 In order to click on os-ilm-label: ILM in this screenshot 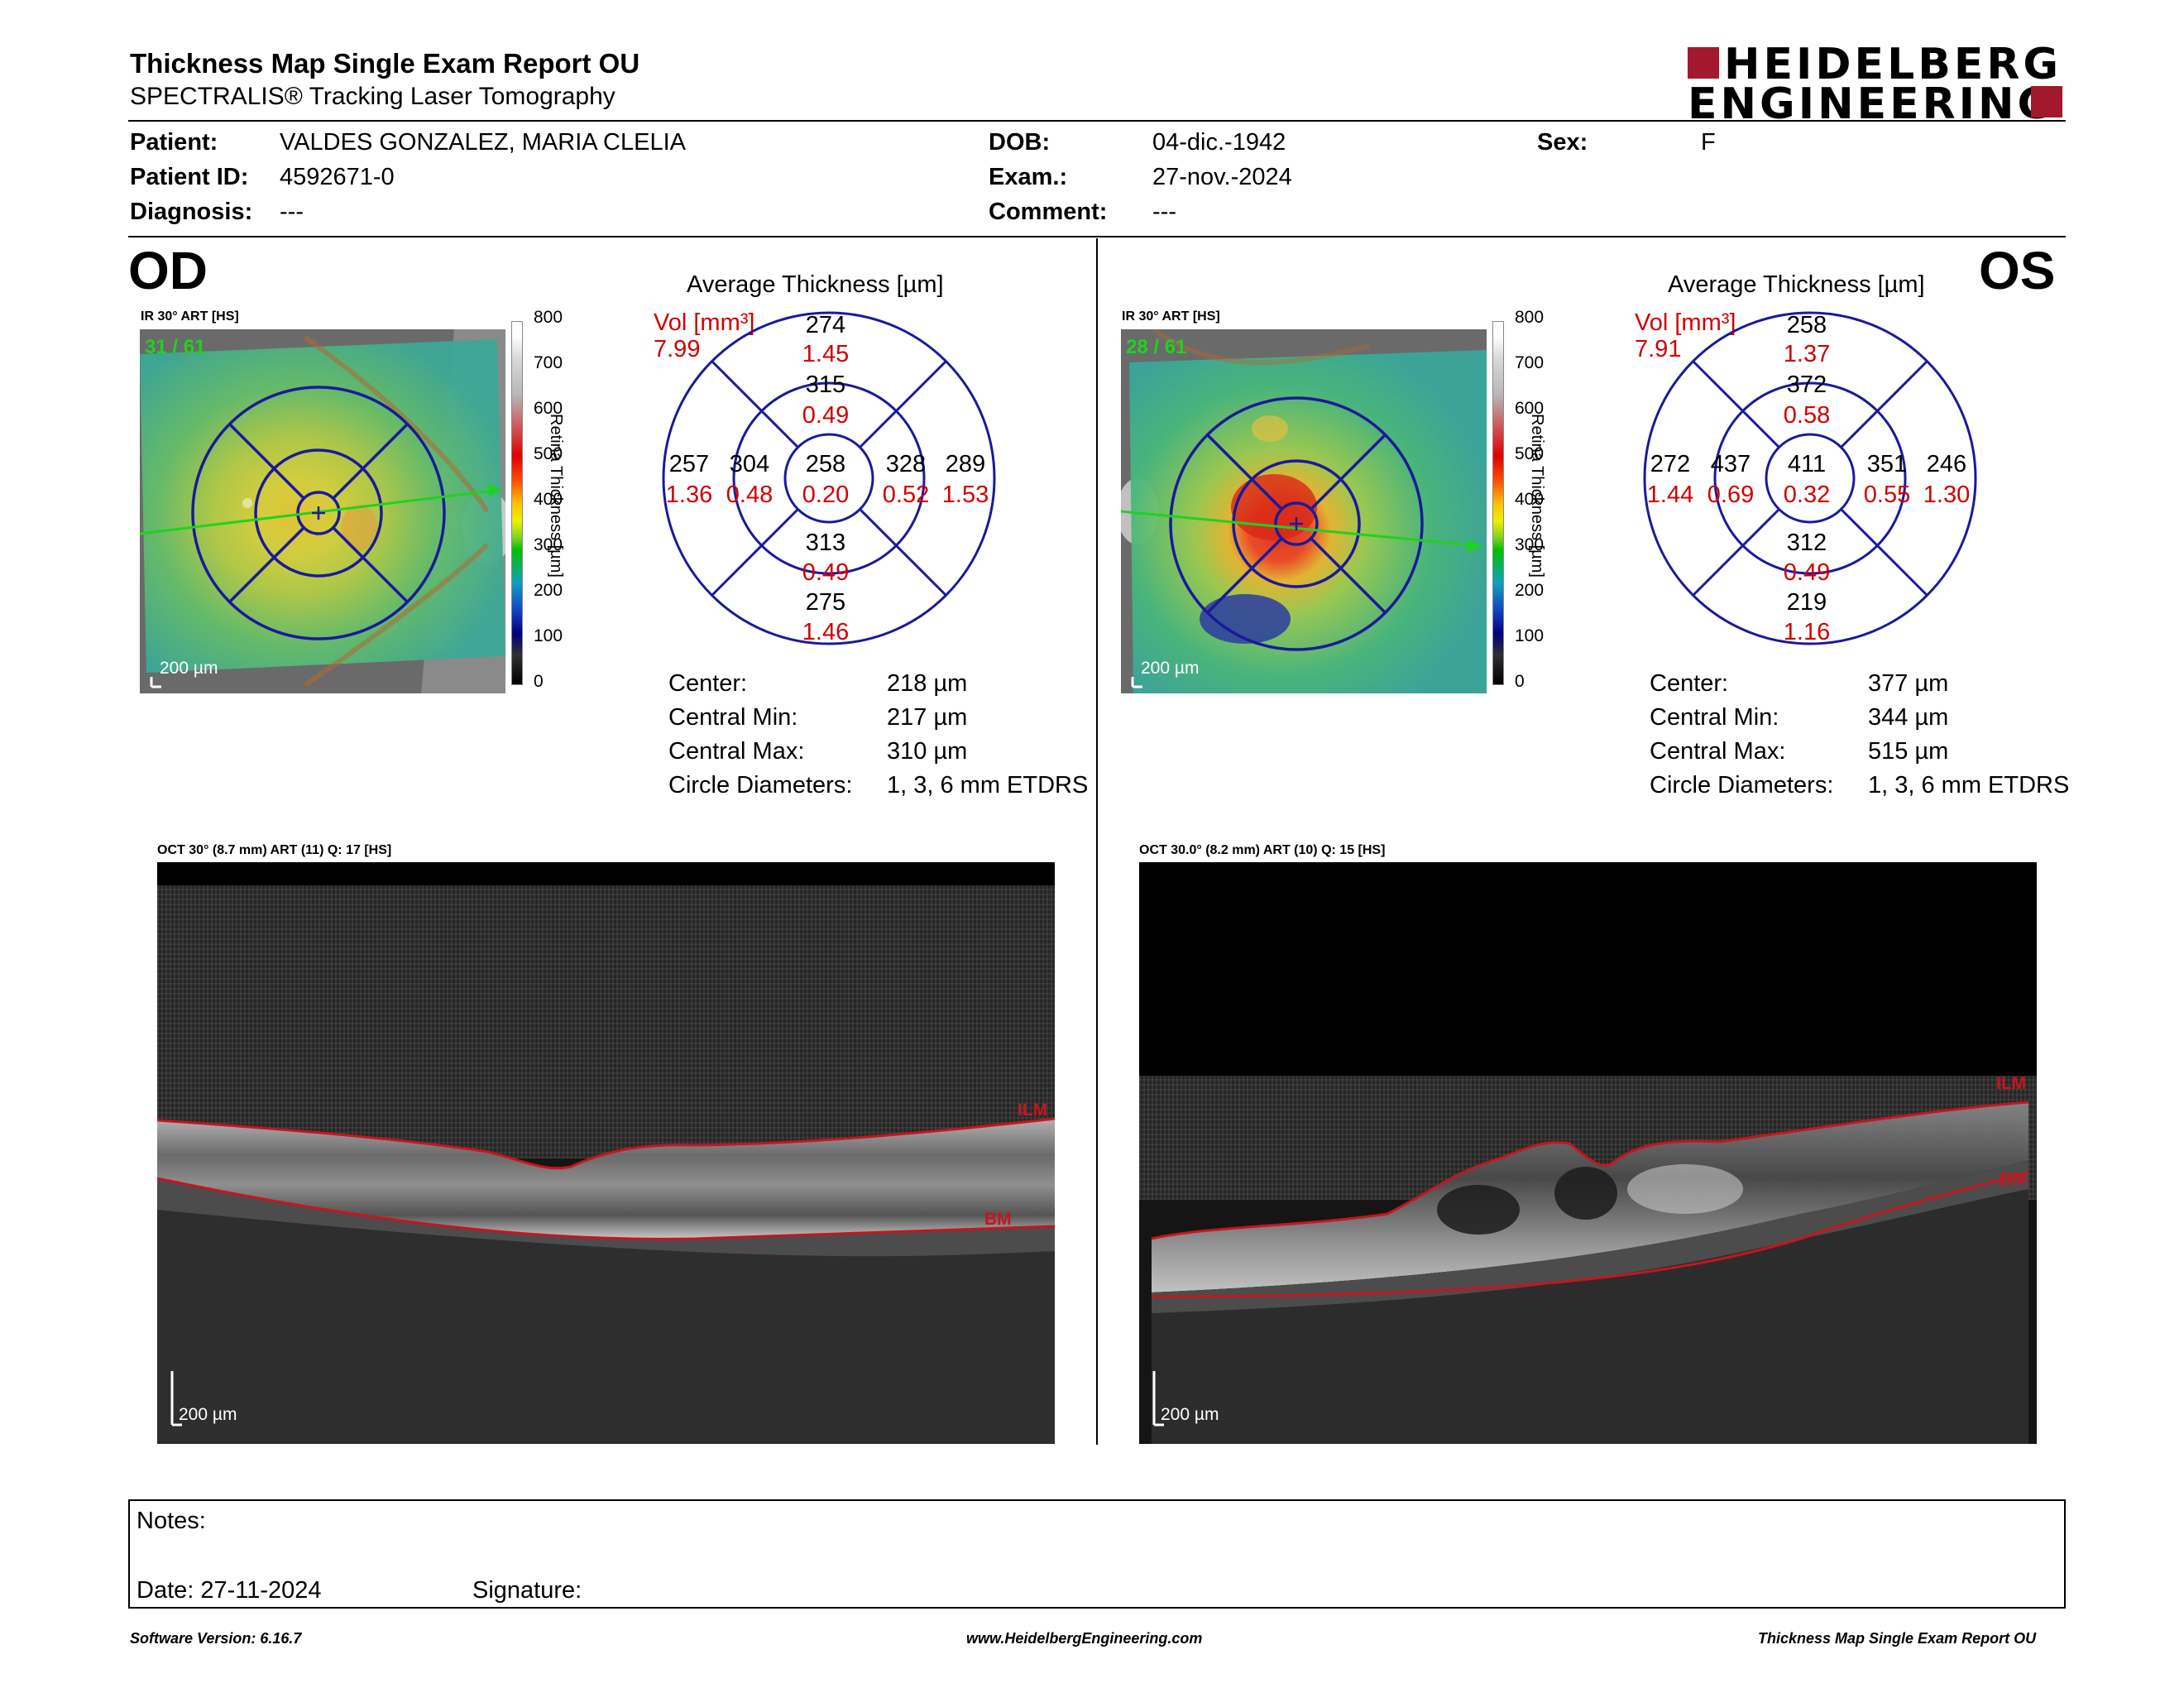, I will do `click(2011, 1083)`.